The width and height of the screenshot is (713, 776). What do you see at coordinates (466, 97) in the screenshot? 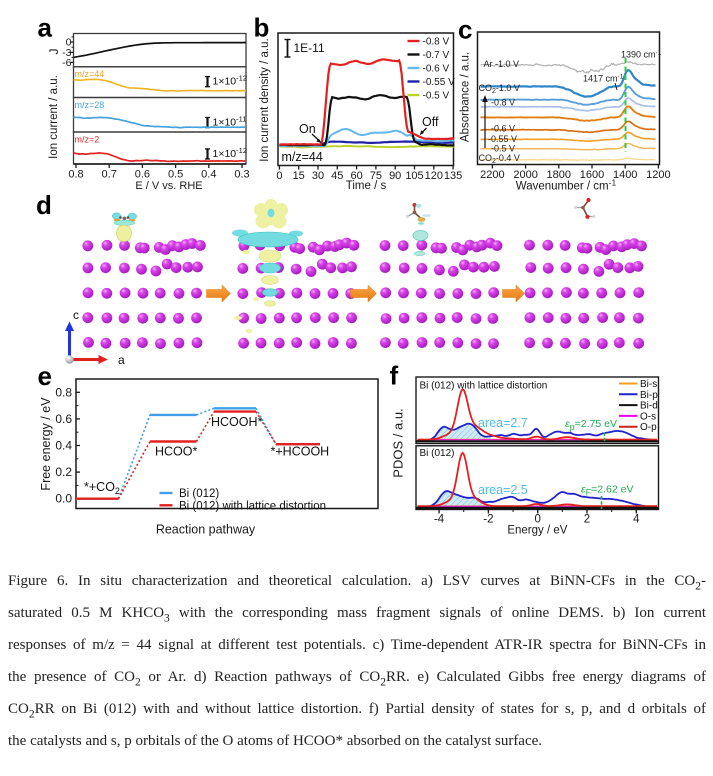
I see `svg-text: Absorbance / a.u.` at bounding box center [466, 97].